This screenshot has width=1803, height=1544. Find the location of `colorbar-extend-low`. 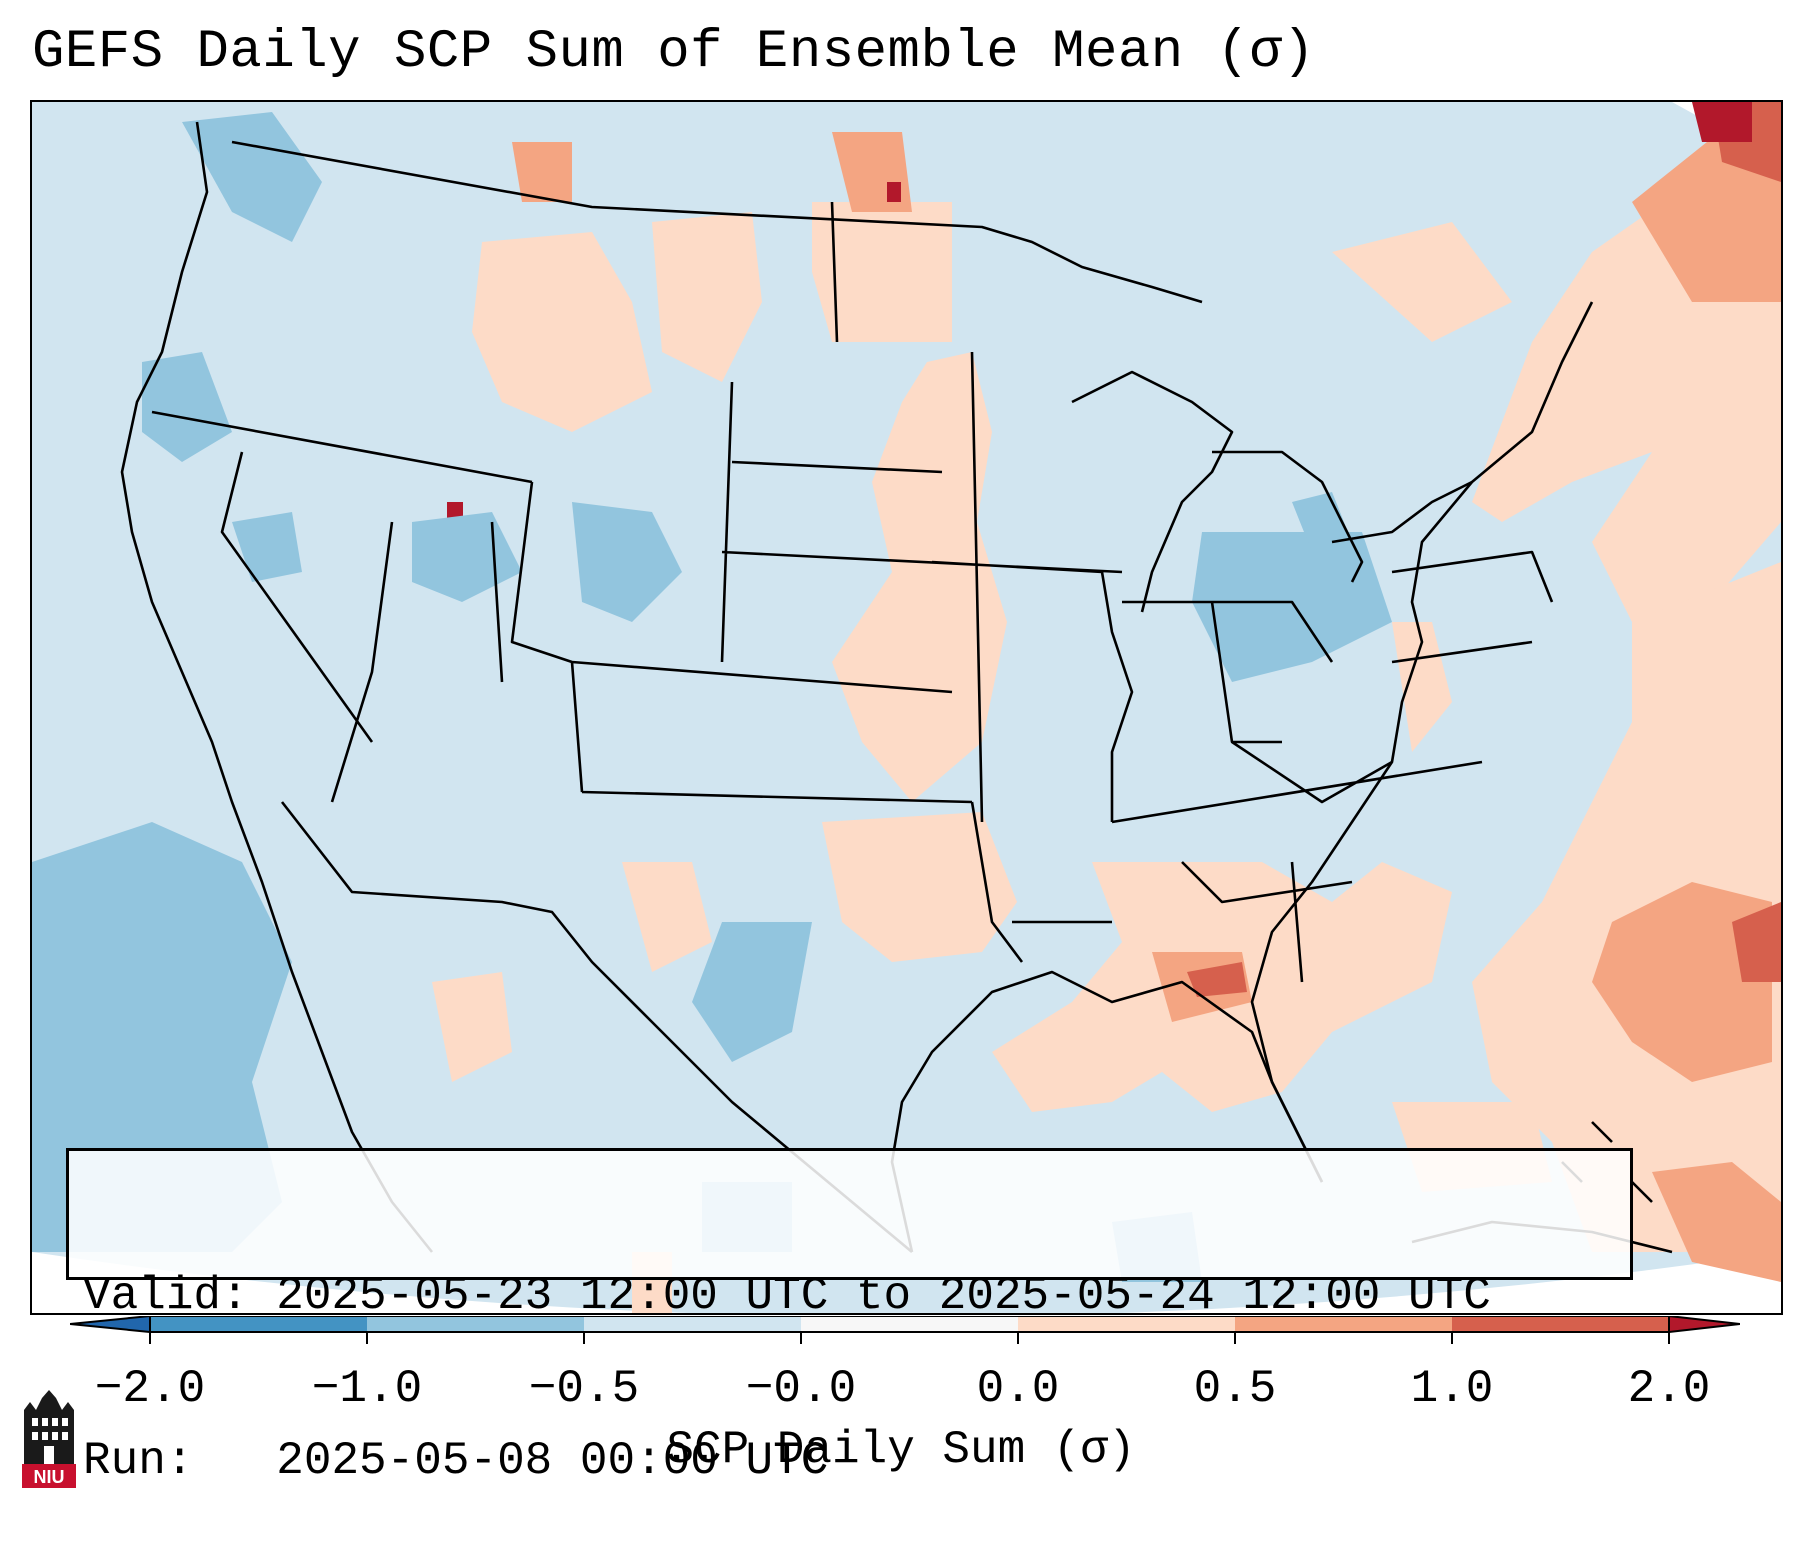

colorbar-extend-low is located at coordinates (110, 1325).